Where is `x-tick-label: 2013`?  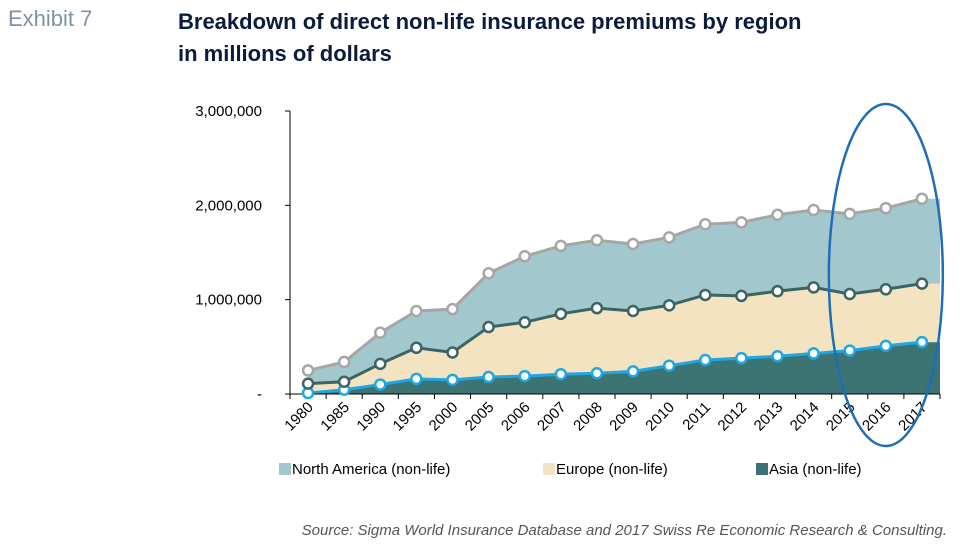 x-tick-label: 2013 is located at coordinates (769, 417).